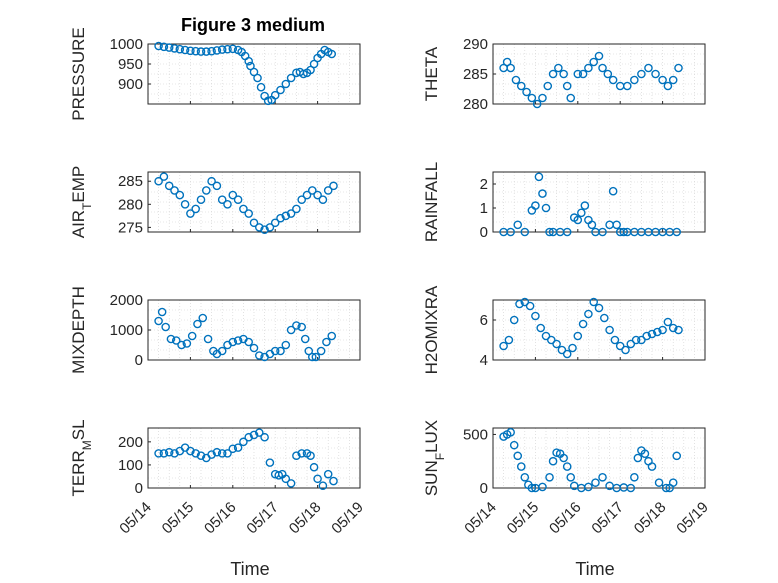 This screenshot has height=583, width=778. What do you see at coordinates (139, 488) in the screenshot?
I see `y-tick-label: 0` at bounding box center [139, 488].